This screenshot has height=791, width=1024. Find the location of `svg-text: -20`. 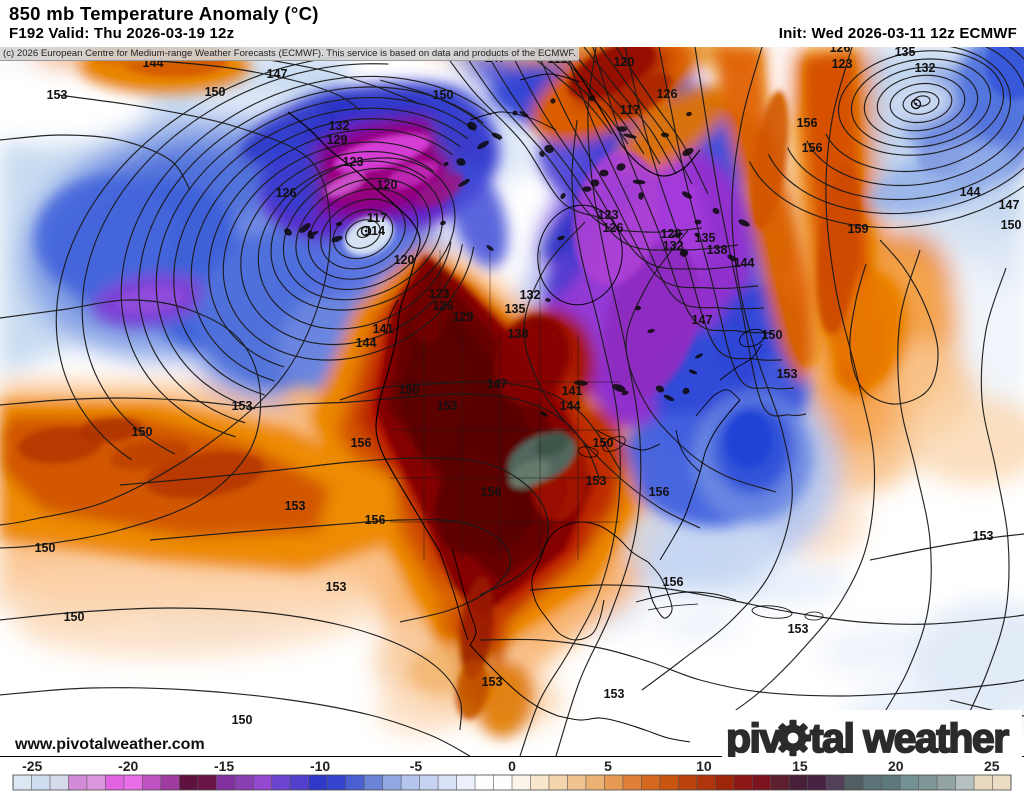

svg-text: -20 is located at coordinates (128, 766).